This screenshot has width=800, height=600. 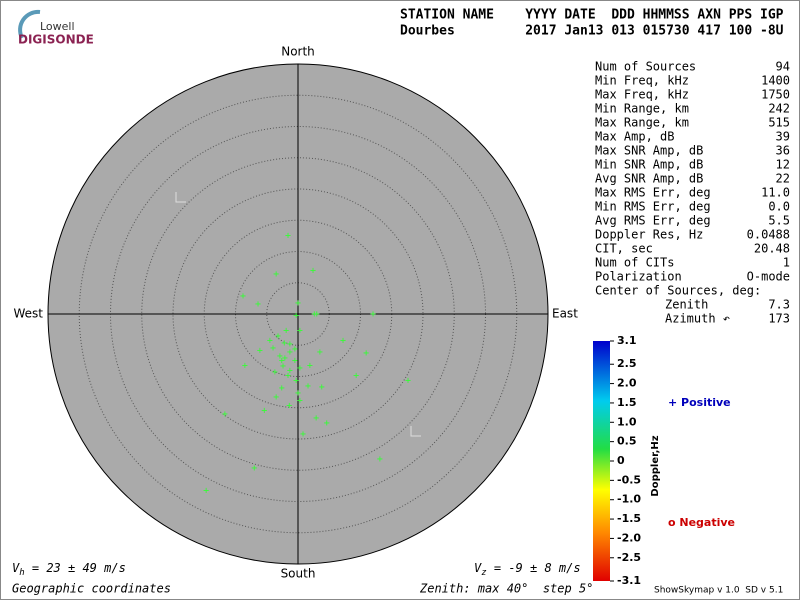 I want to click on velocity-h: Vh = 23 ± 49 m/s, so click(x=69, y=569).